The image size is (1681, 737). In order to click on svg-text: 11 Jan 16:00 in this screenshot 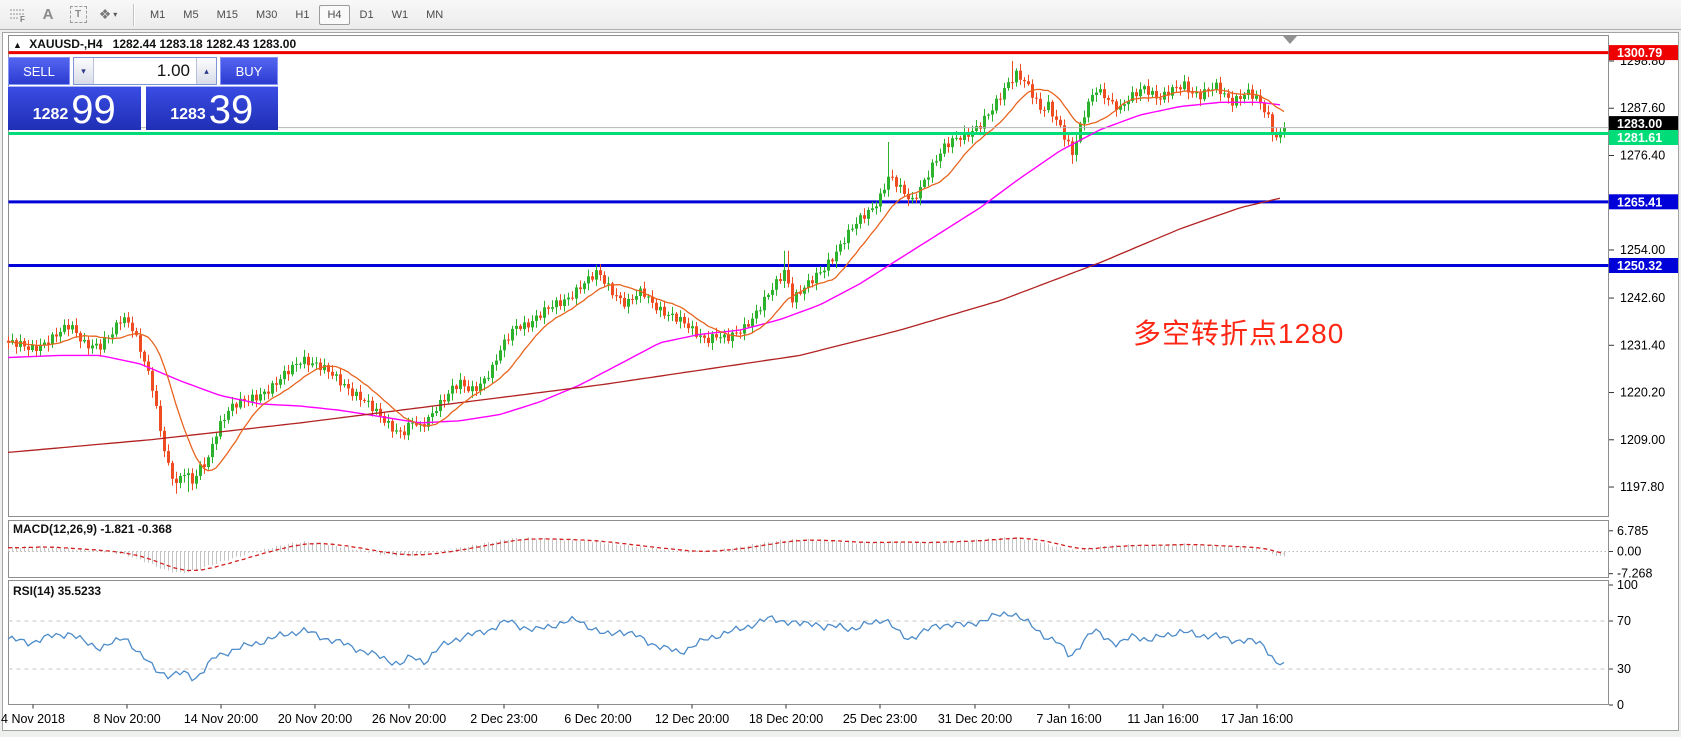, I will do `click(1162, 719)`.